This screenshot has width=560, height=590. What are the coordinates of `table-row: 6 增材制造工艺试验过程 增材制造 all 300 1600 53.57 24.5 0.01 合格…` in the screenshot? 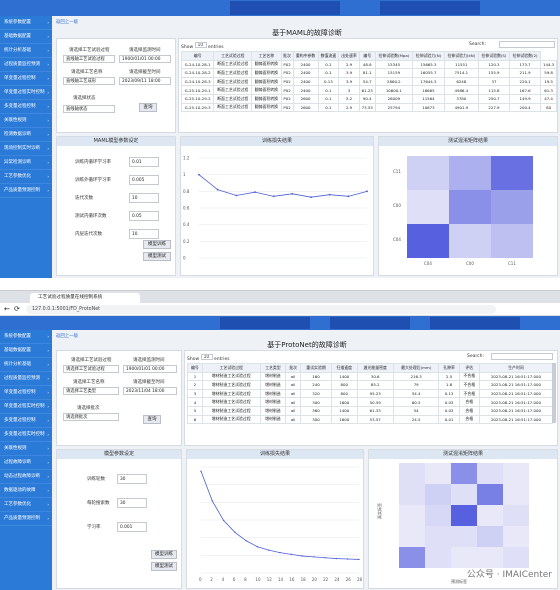 It's located at (370, 419).